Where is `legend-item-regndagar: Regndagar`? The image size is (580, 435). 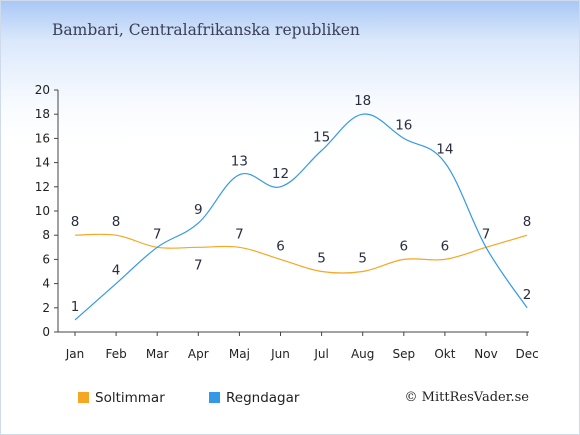
legend-item-regndagar: Regndagar is located at coordinates (254, 398).